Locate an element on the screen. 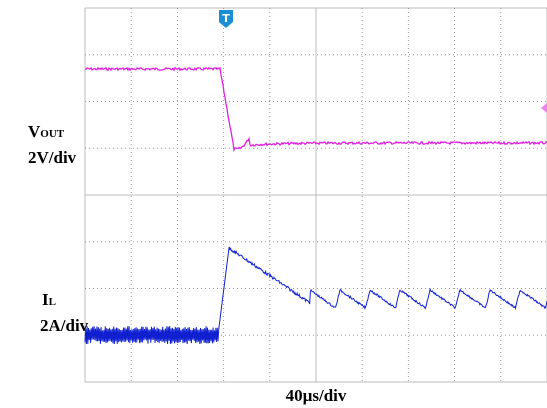 This screenshot has height=408, width=547. channel-1-label: VOUT is located at coordinates (46, 131).